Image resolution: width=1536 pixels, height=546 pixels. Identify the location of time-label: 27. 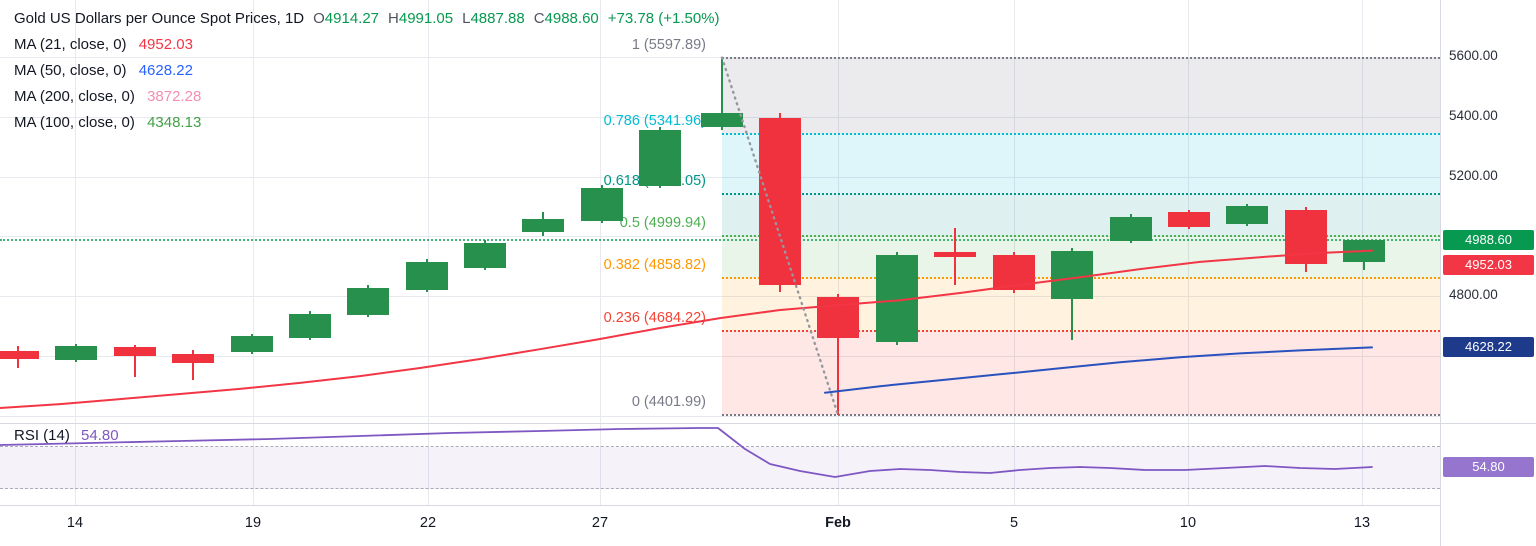
(600, 523).